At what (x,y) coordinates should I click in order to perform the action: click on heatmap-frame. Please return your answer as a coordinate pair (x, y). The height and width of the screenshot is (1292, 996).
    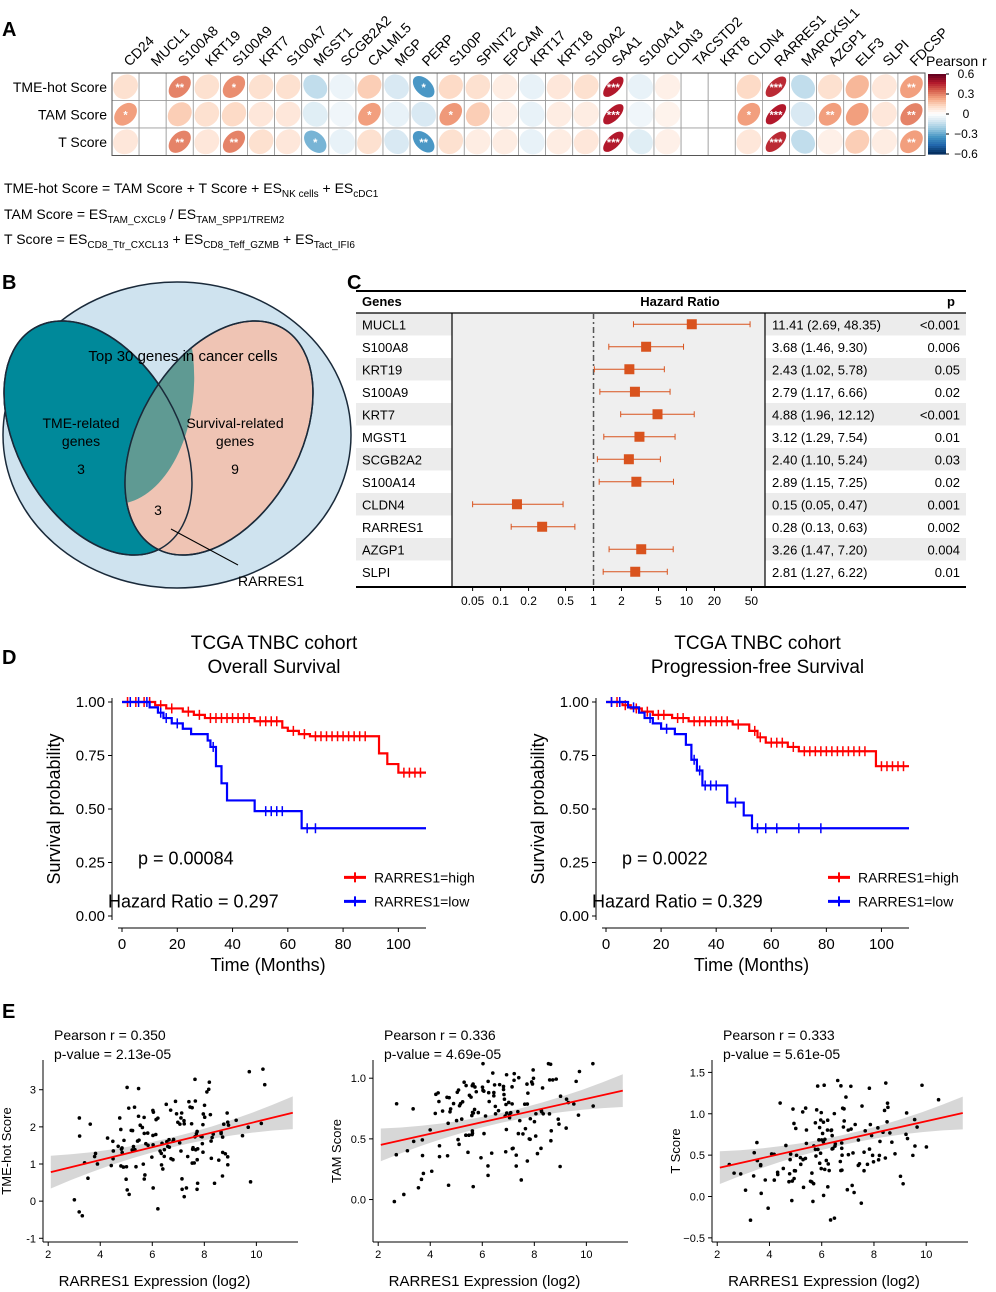
    Looking at the image, I should click on (518, 114).